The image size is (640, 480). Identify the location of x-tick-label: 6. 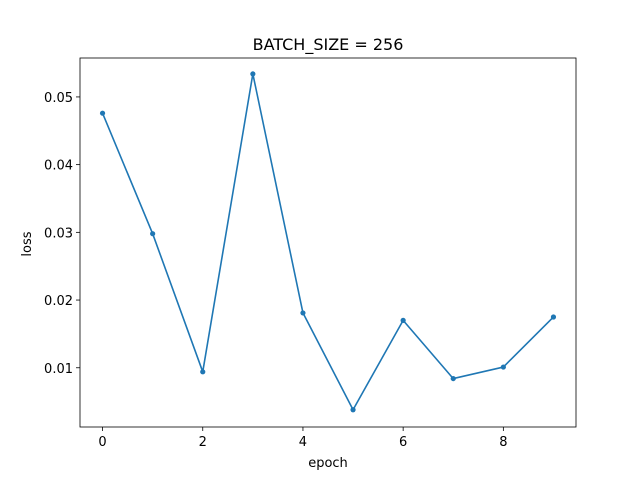
(403, 442).